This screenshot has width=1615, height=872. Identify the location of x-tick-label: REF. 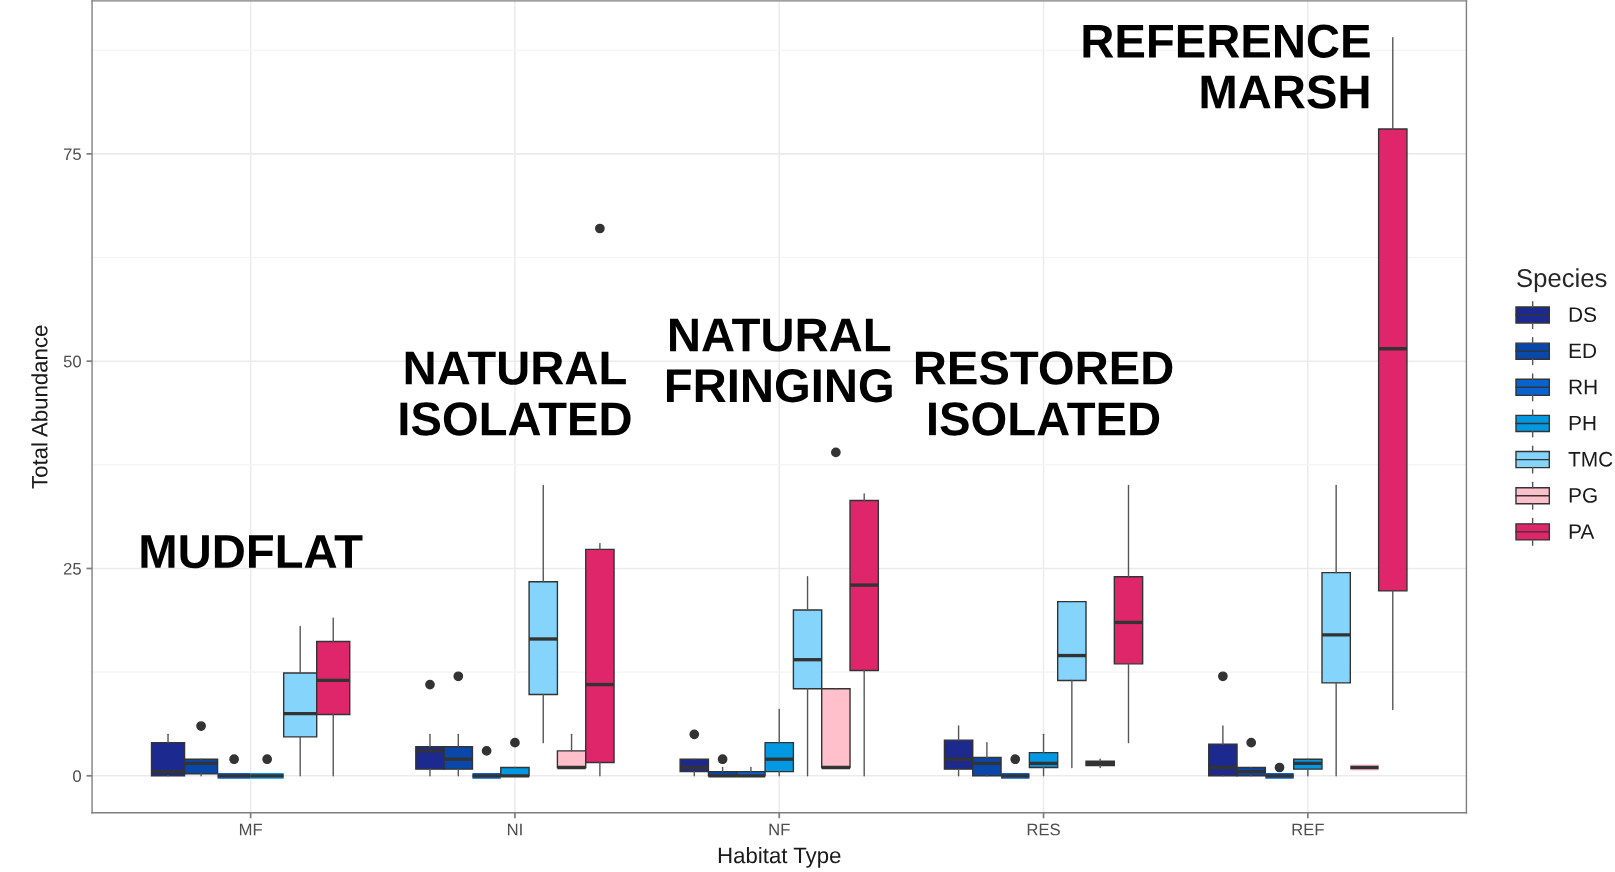
(1308, 829).